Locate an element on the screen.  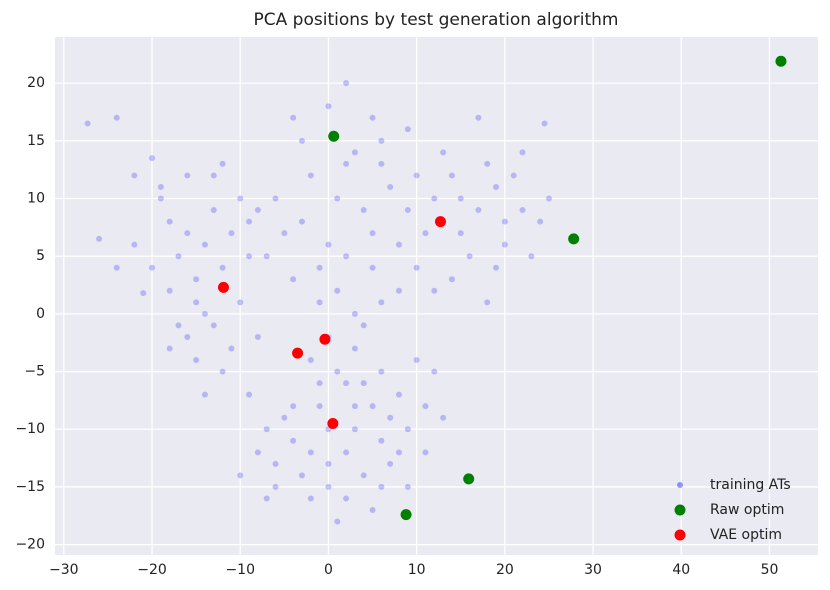
y-tick-label: −20 is located at coordinates (30, 545).